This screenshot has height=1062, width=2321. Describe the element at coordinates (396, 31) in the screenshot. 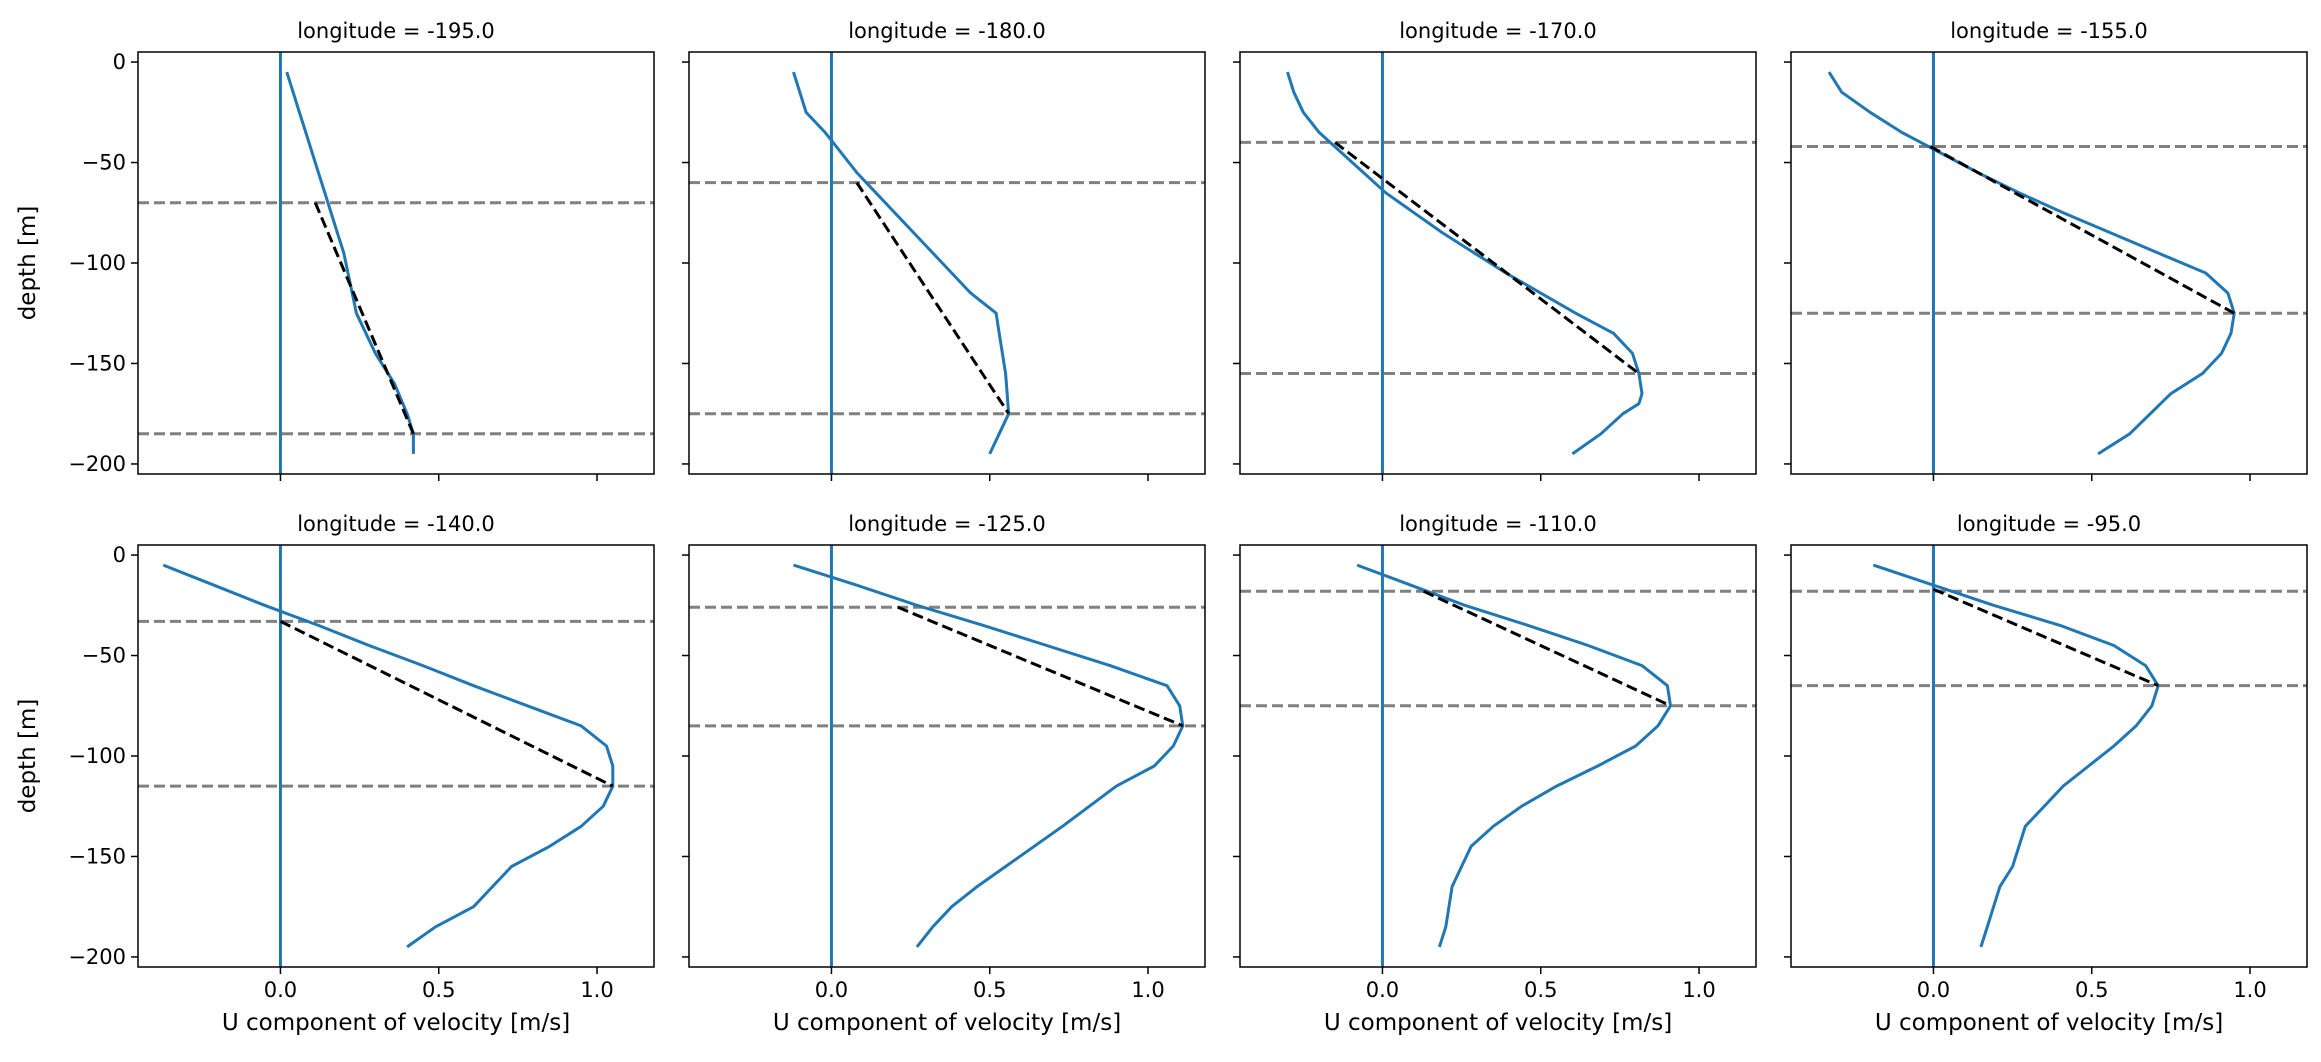

I see `panel-title: longitude = -195.0` at that location.